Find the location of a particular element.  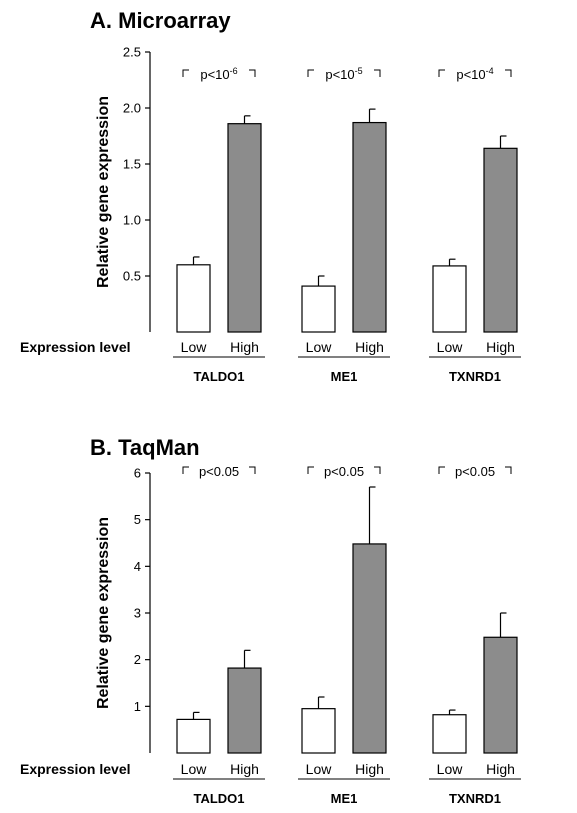

y-tick-label: 6 is located at coordinates (137, 473).